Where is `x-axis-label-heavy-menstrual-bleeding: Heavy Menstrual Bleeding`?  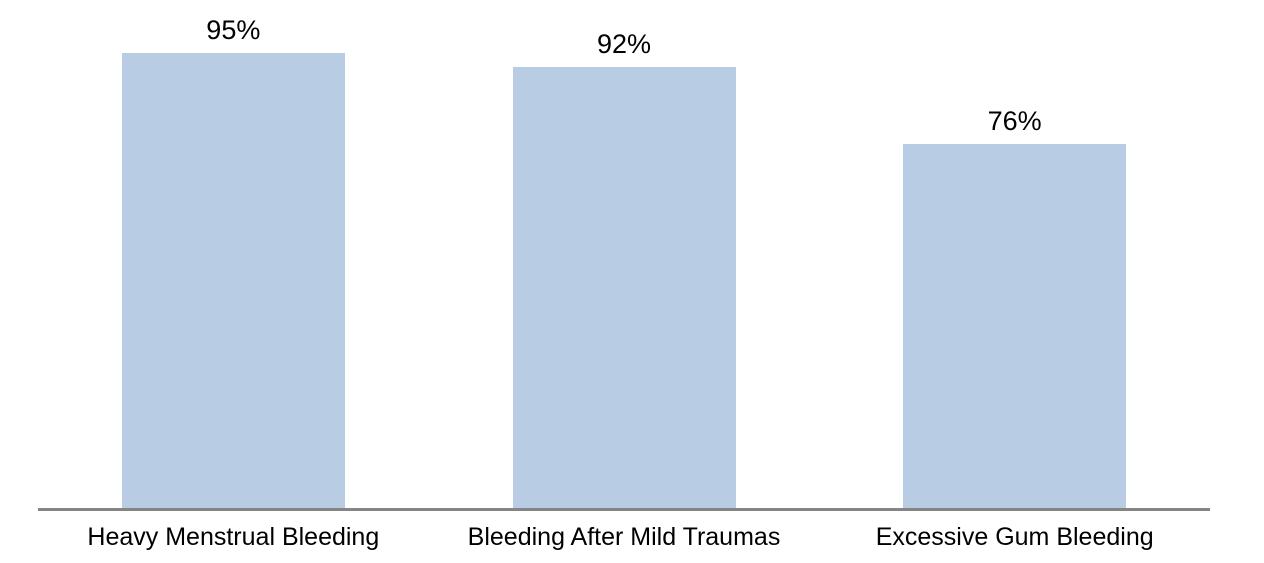
x-axis-label-heavy-menstrual-bleeding: Heavy Menstrual Bleeding is located at coordinates (233, 537).